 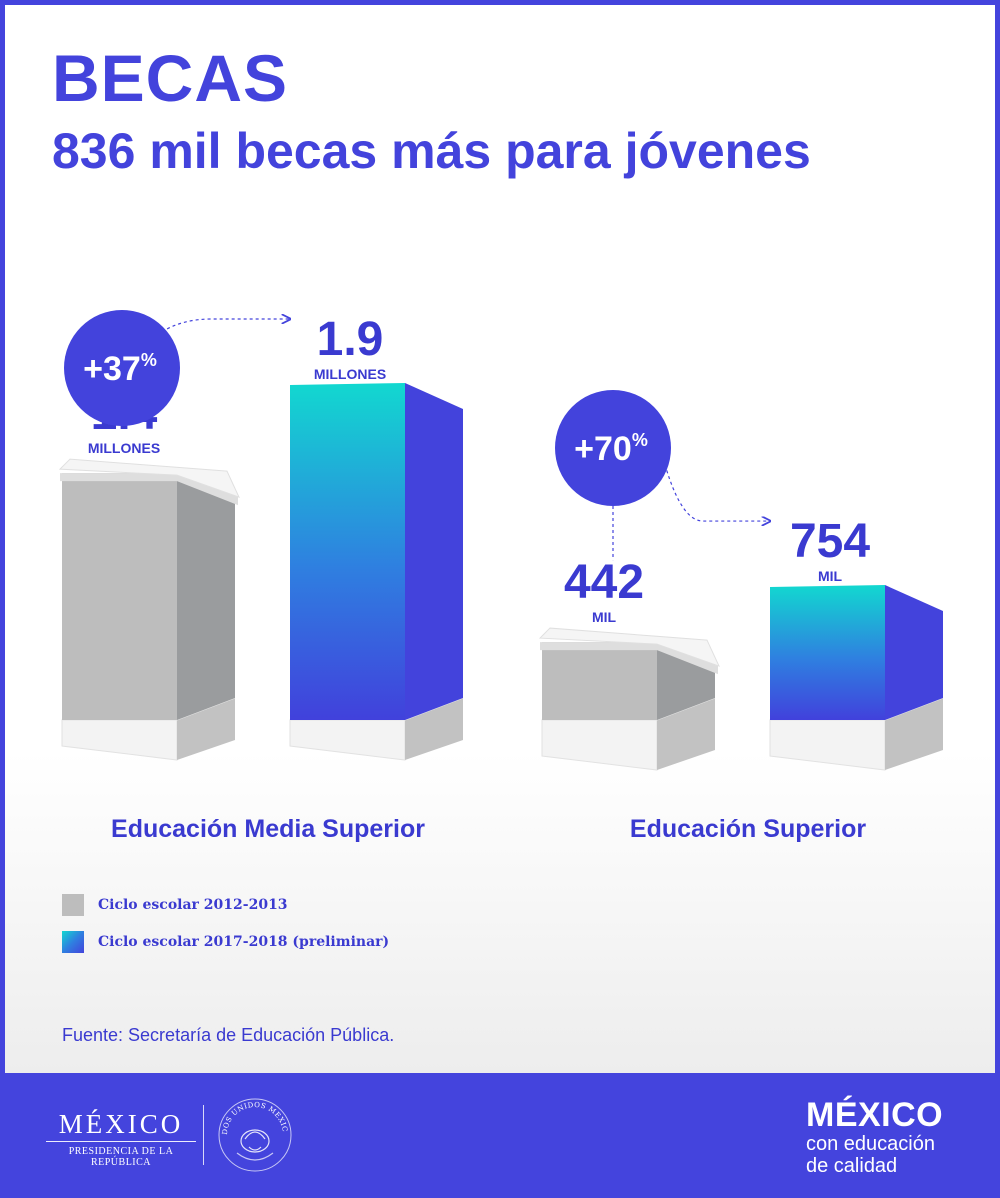 What do you see at coordinates (875, 1115) in the screenshot?
I see `slogan-title: MÉXICO` at bounding box center [875, 1115].